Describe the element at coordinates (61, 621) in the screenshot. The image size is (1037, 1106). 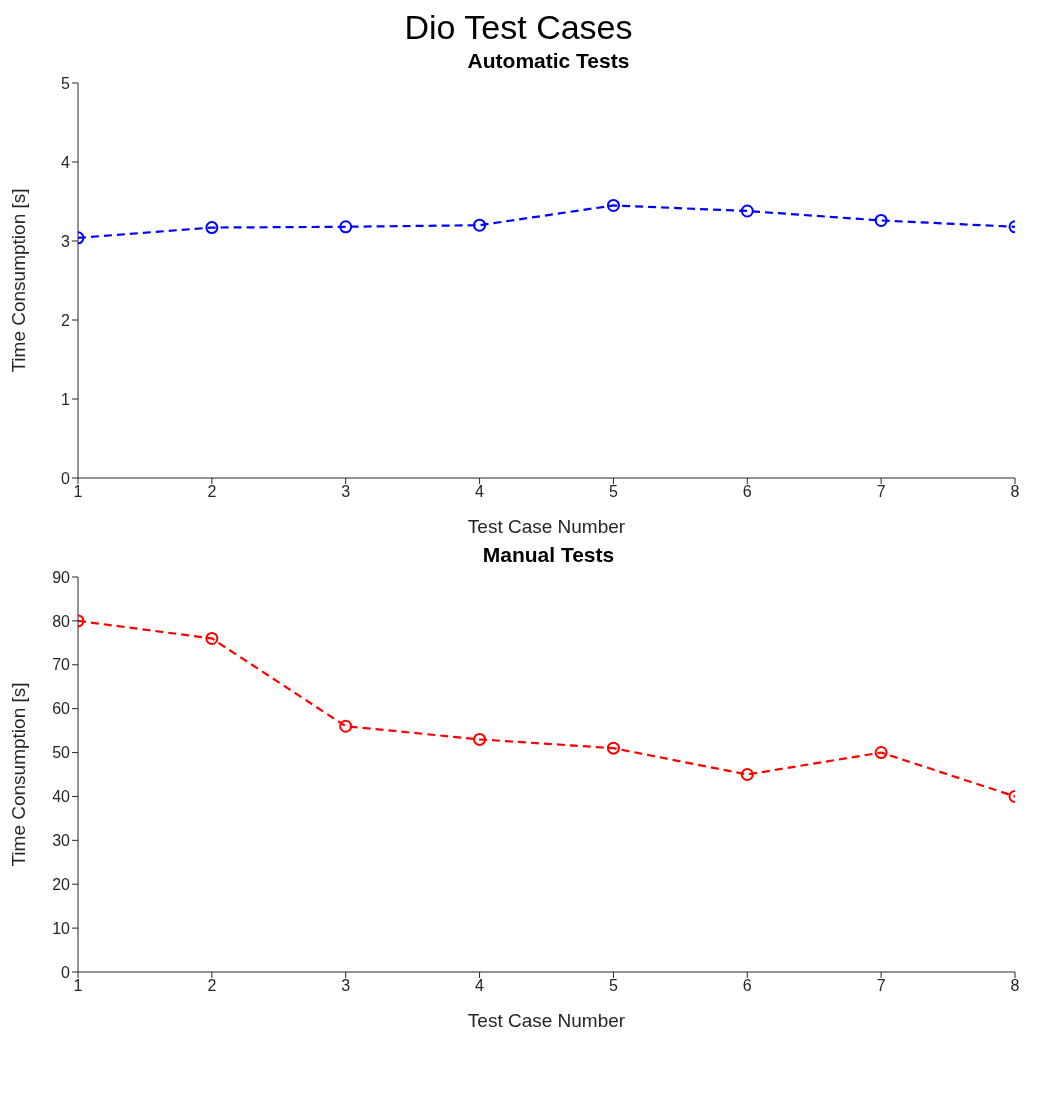
I see `y-tick-label: 80` at that location.